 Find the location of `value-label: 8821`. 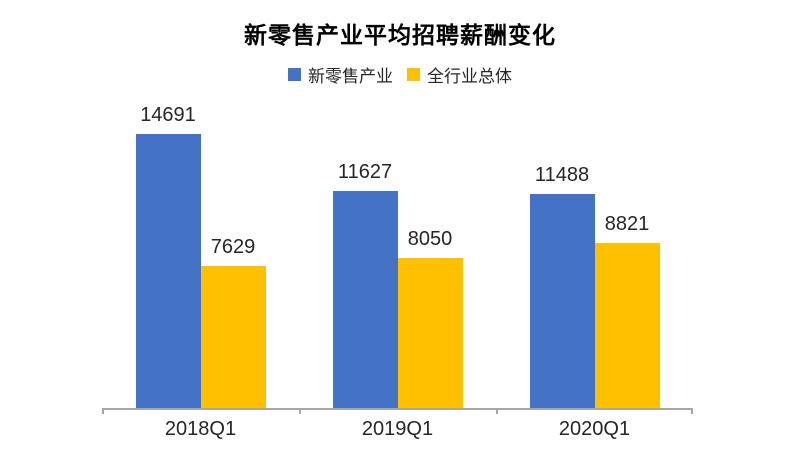

value-label: 8821 is located at coordinates (627, 224).